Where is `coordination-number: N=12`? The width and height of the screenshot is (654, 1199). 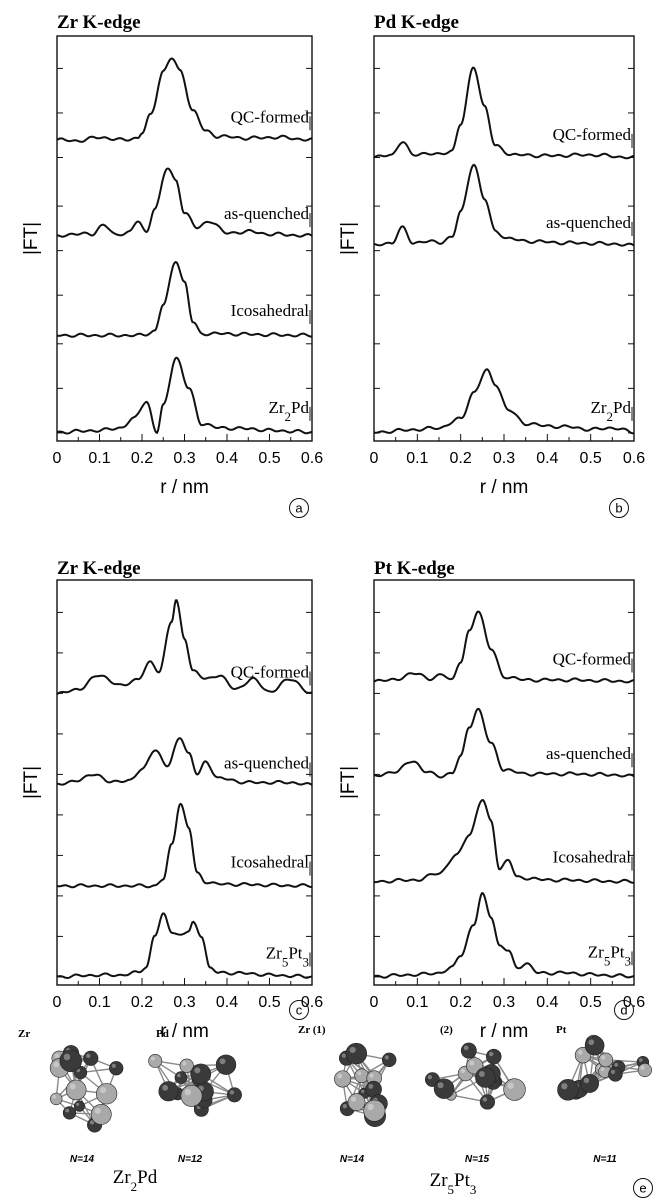
coordination-number: N=12 is located at coordinates (190, 1159).